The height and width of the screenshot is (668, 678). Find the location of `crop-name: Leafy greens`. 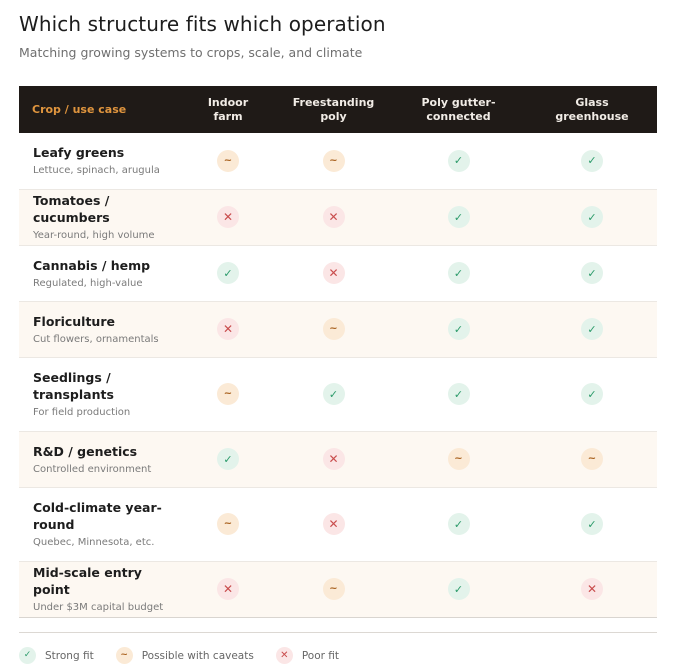

crop-name: Leafy greens is located at coordinates (106, 152).